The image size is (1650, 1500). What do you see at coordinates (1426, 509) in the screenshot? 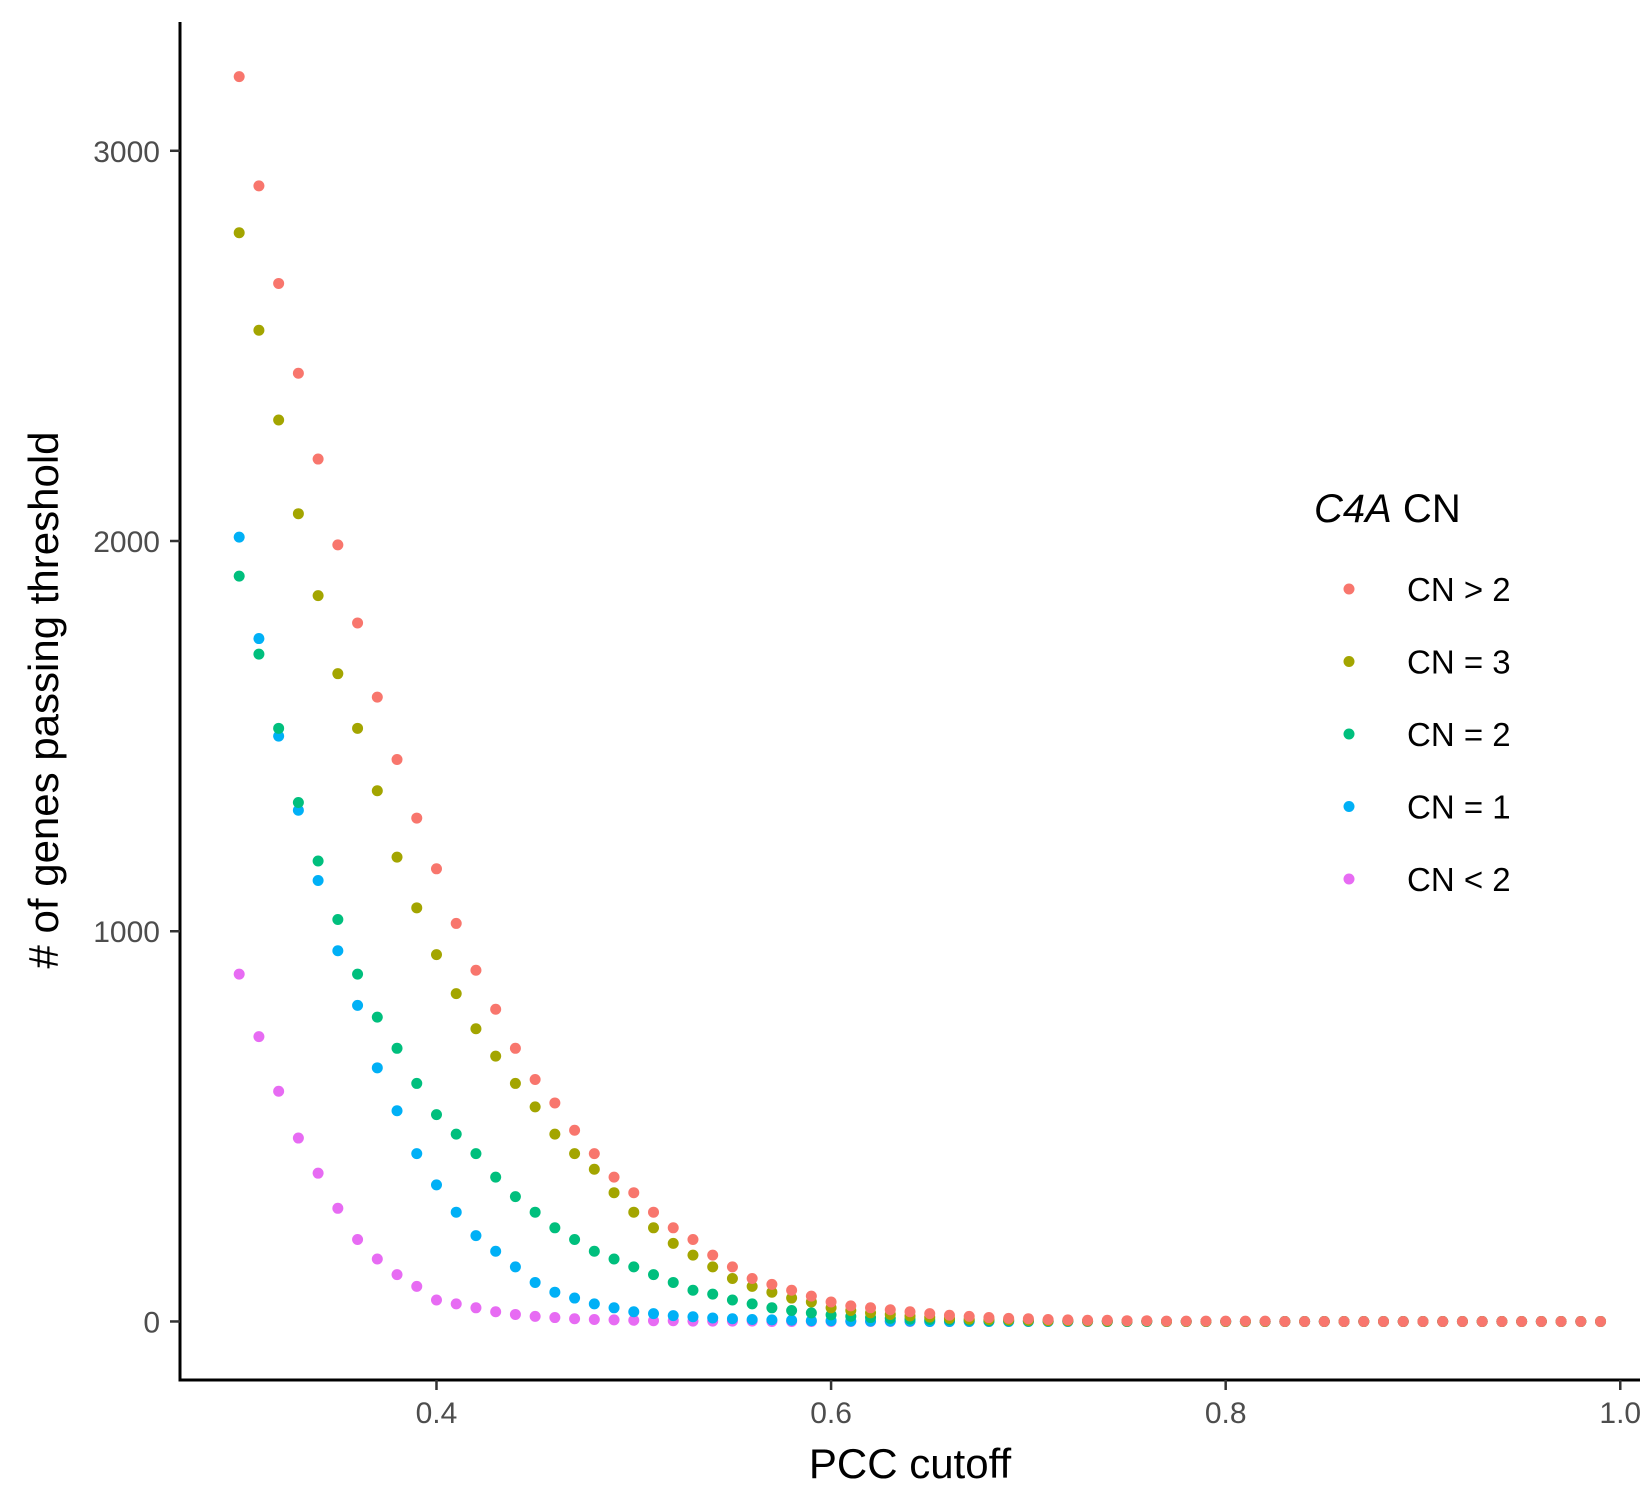
I see `legend-title-rest: CN` at bounding box center [1426, 509].